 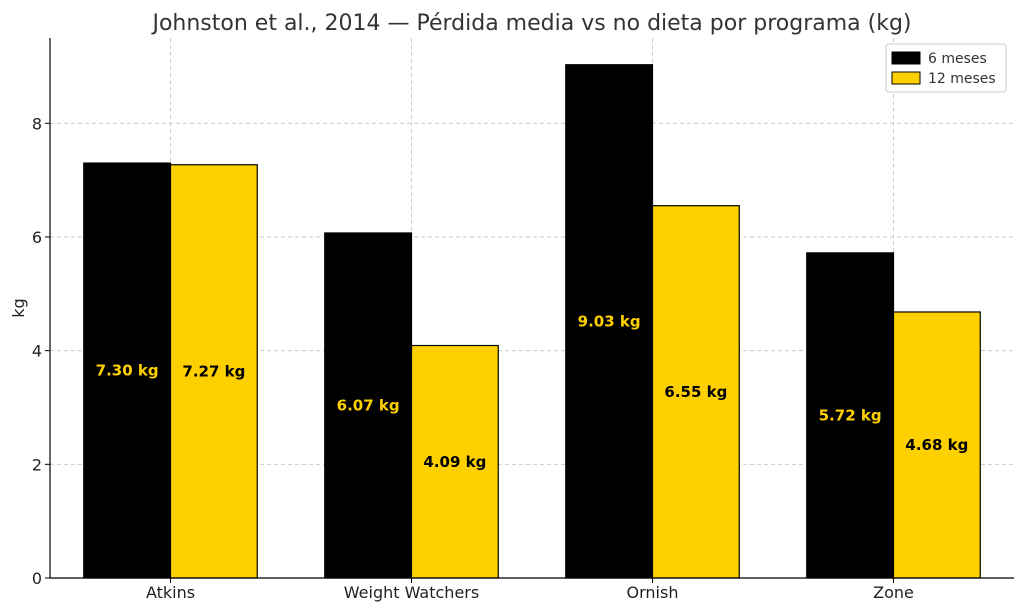 I want to click on bar-value-label: 4.68 kg, so click(x=936, y=445).